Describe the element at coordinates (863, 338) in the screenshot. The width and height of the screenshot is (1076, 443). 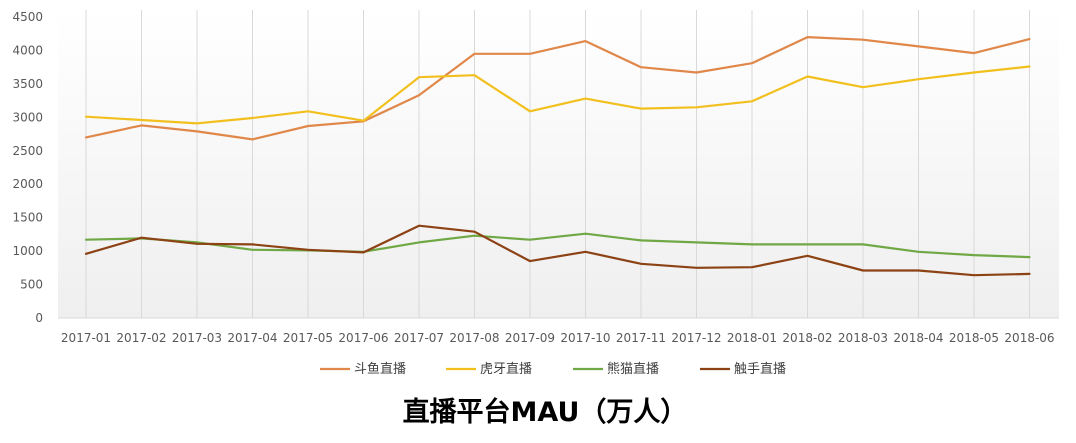
I see `x-tick-label: 2018-03` at that location.